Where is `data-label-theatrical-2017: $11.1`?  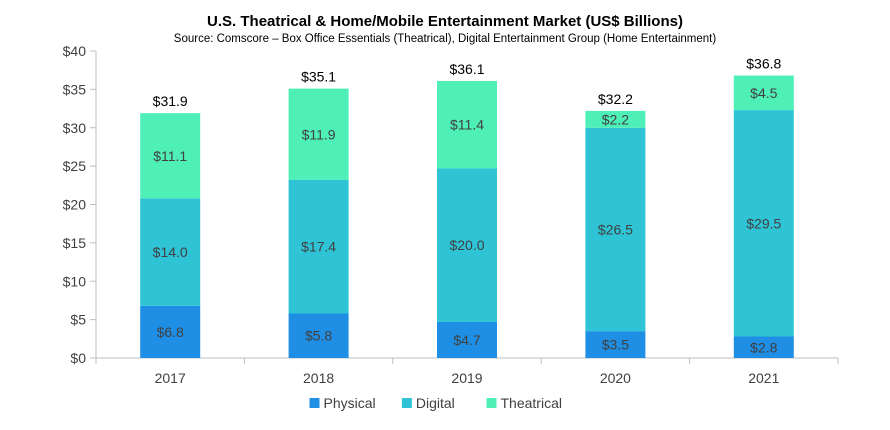 data-label-theatrical-2017: $11.1 is located at coordinates (170, 156).